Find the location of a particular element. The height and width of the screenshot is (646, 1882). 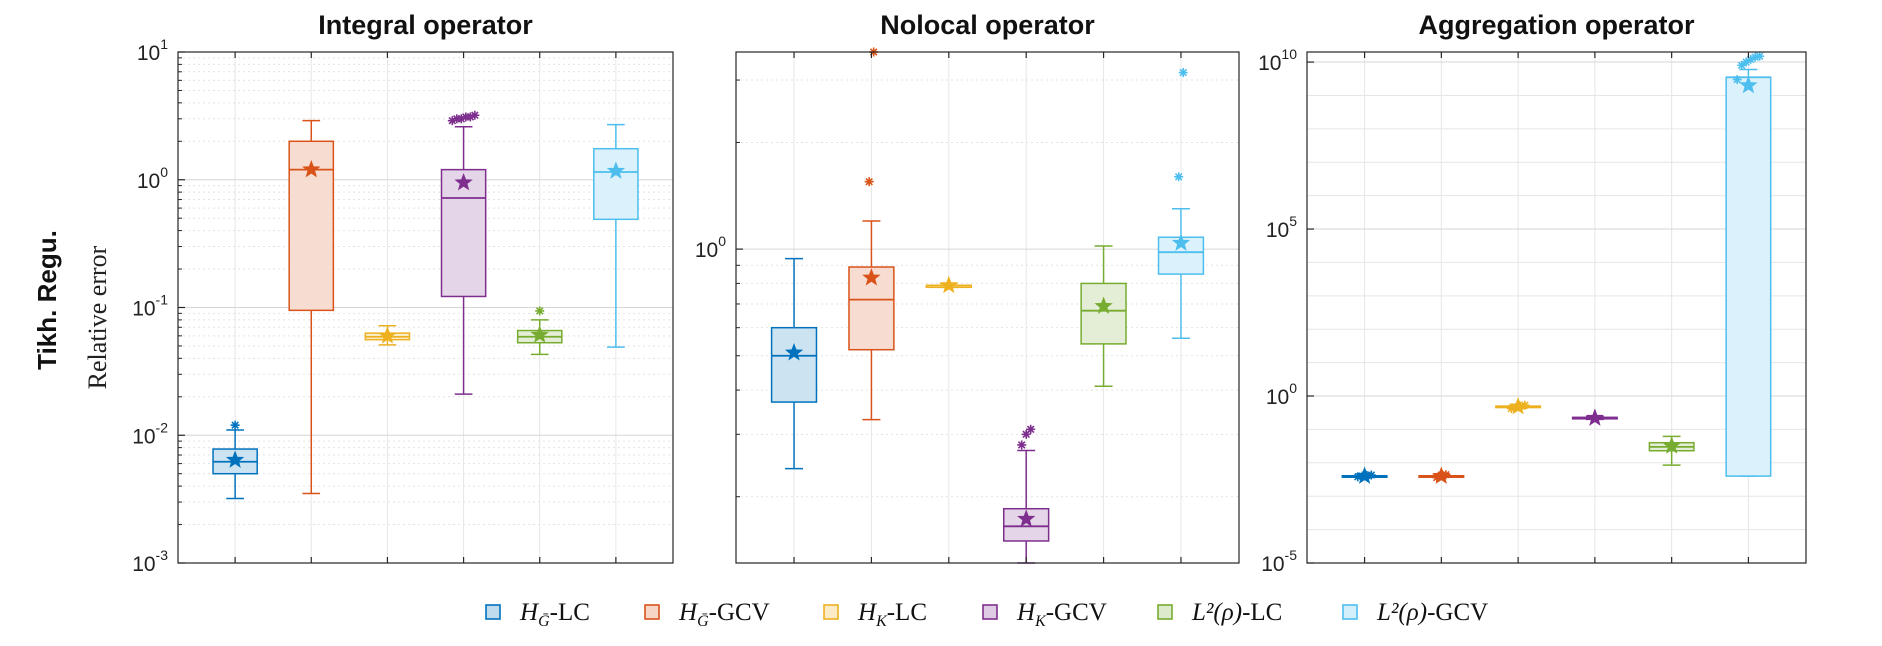

y-tick-label: 10⁻² is located at coordinates (150, 433).